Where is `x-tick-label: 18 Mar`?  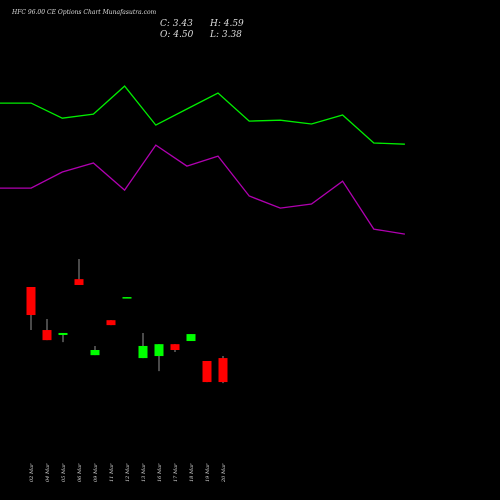 x-tick-label: 18 Mar is located at coordinates (192, 472).